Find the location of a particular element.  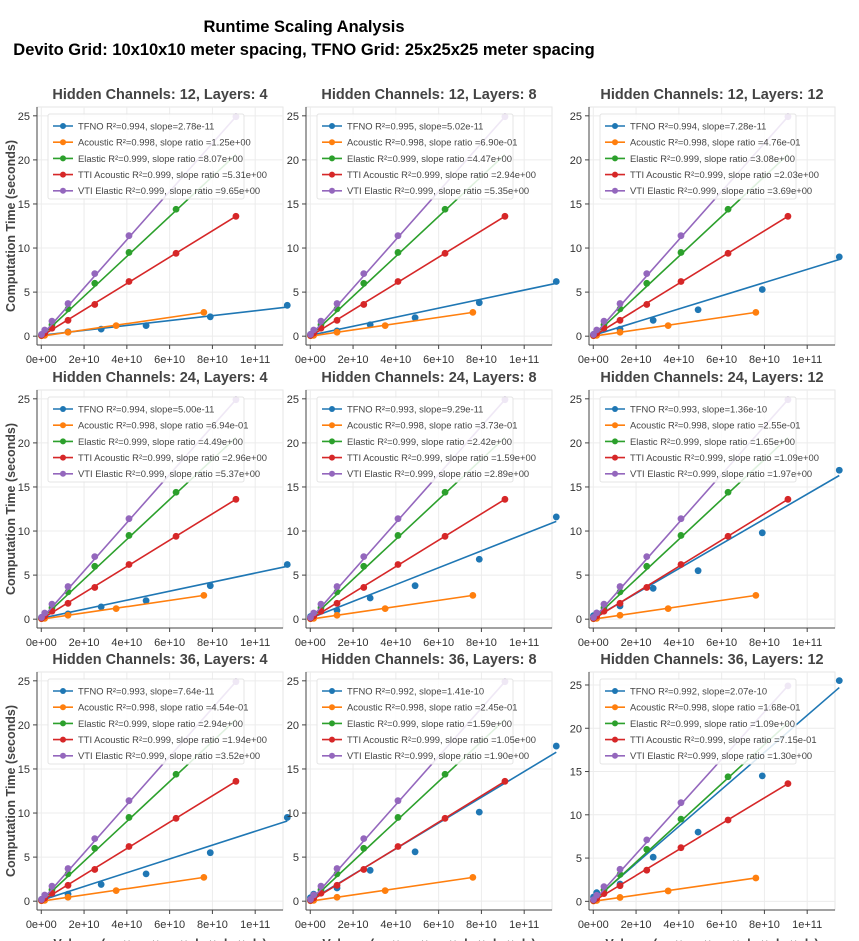

x-tick-label: 4e+10 is located at coordinates (126, 643).